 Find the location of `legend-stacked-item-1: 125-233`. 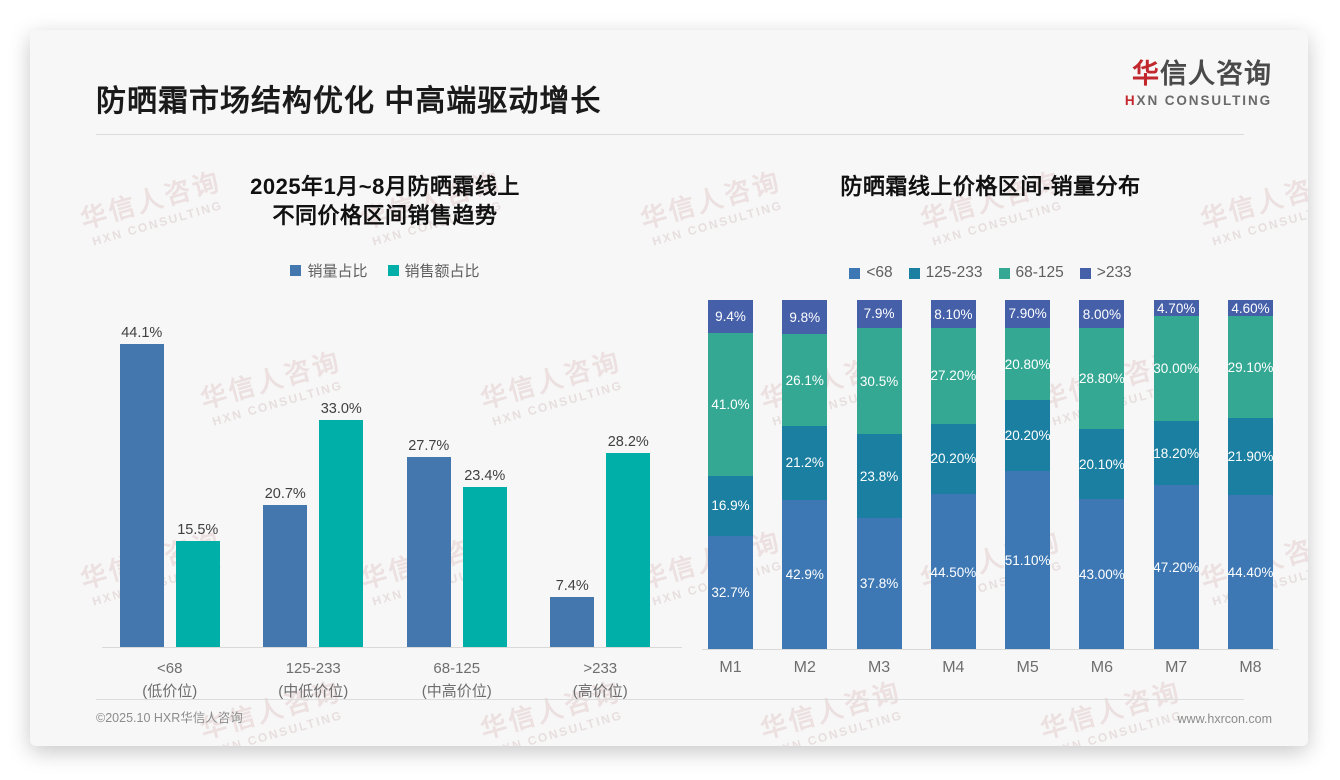

legend-stacked-item-1: 125-233 is located at coordinates (945, 273).